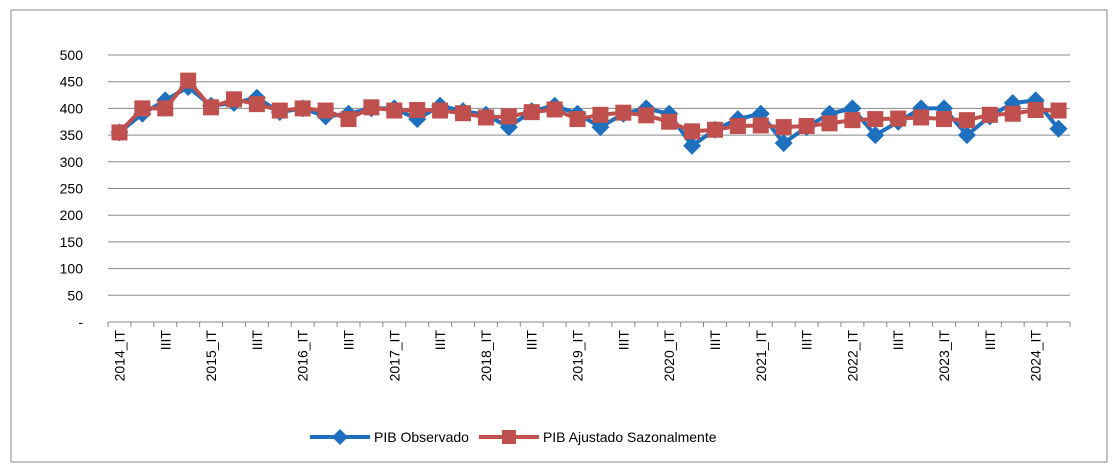 Image resolution: width=1113 pixels, height=468 pixels. What do you see at coordinates (421, 437) in the screenshot?
I see `legend-label: PIB Observado` at bounding box center [421, 437].